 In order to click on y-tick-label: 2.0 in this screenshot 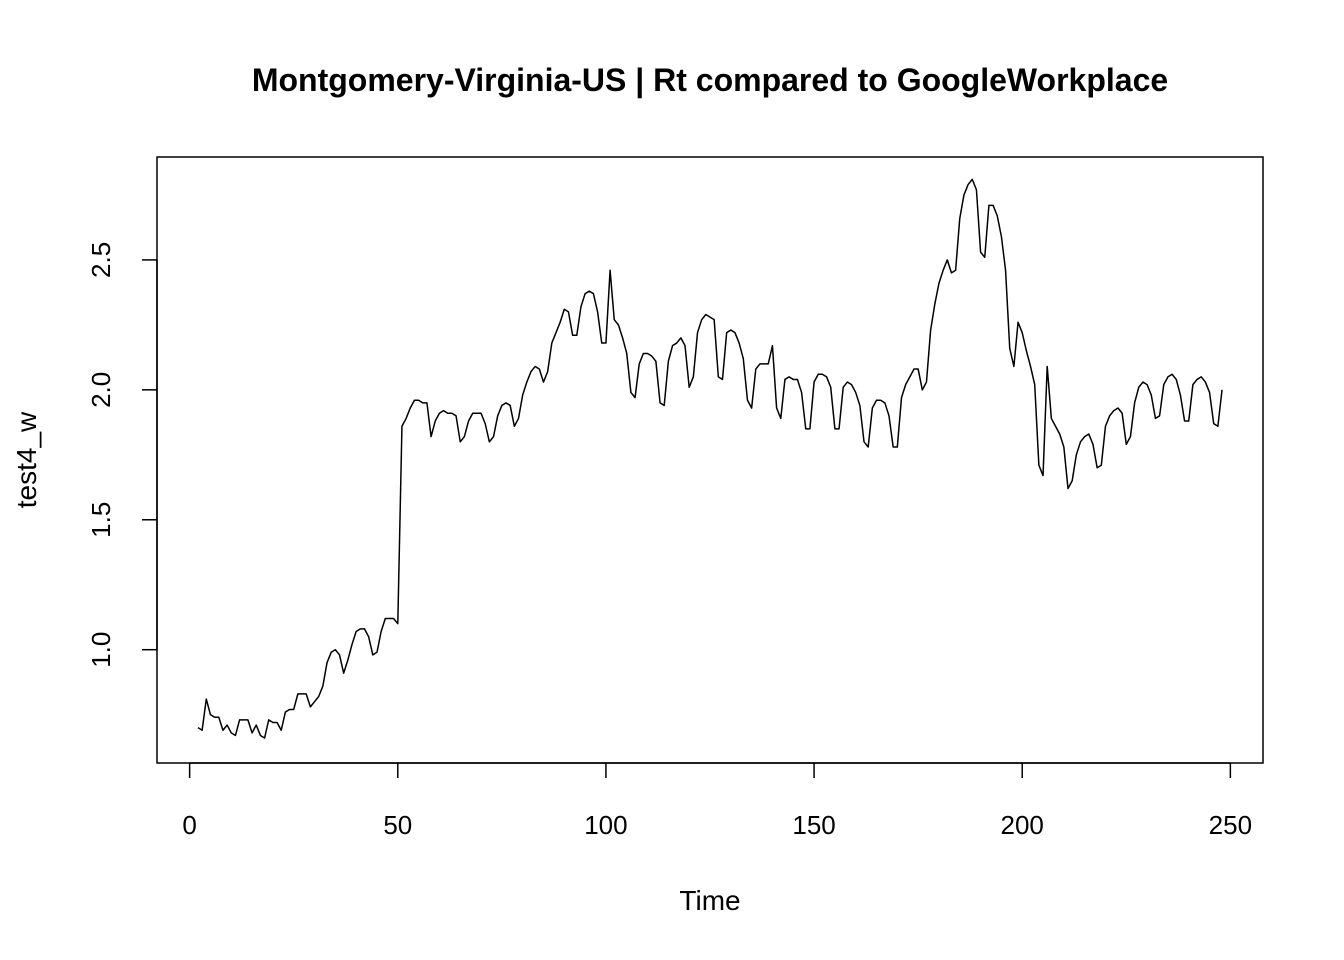, I will do `click(101, 390)`.